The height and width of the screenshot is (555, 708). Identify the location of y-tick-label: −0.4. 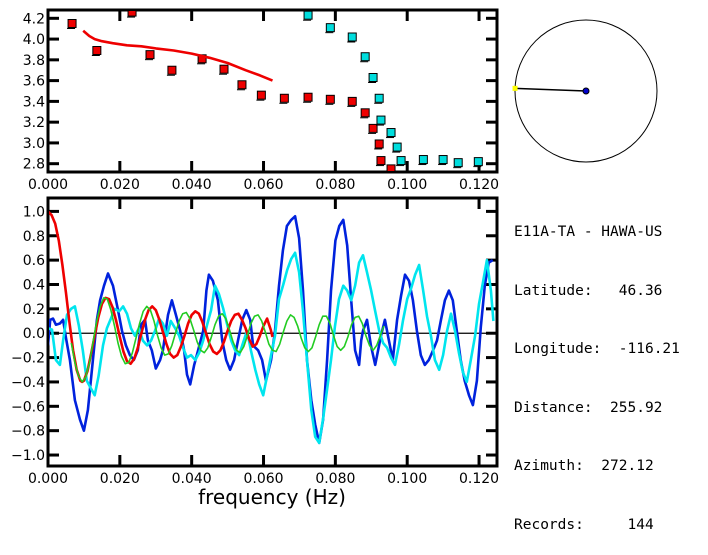
(28, 383).